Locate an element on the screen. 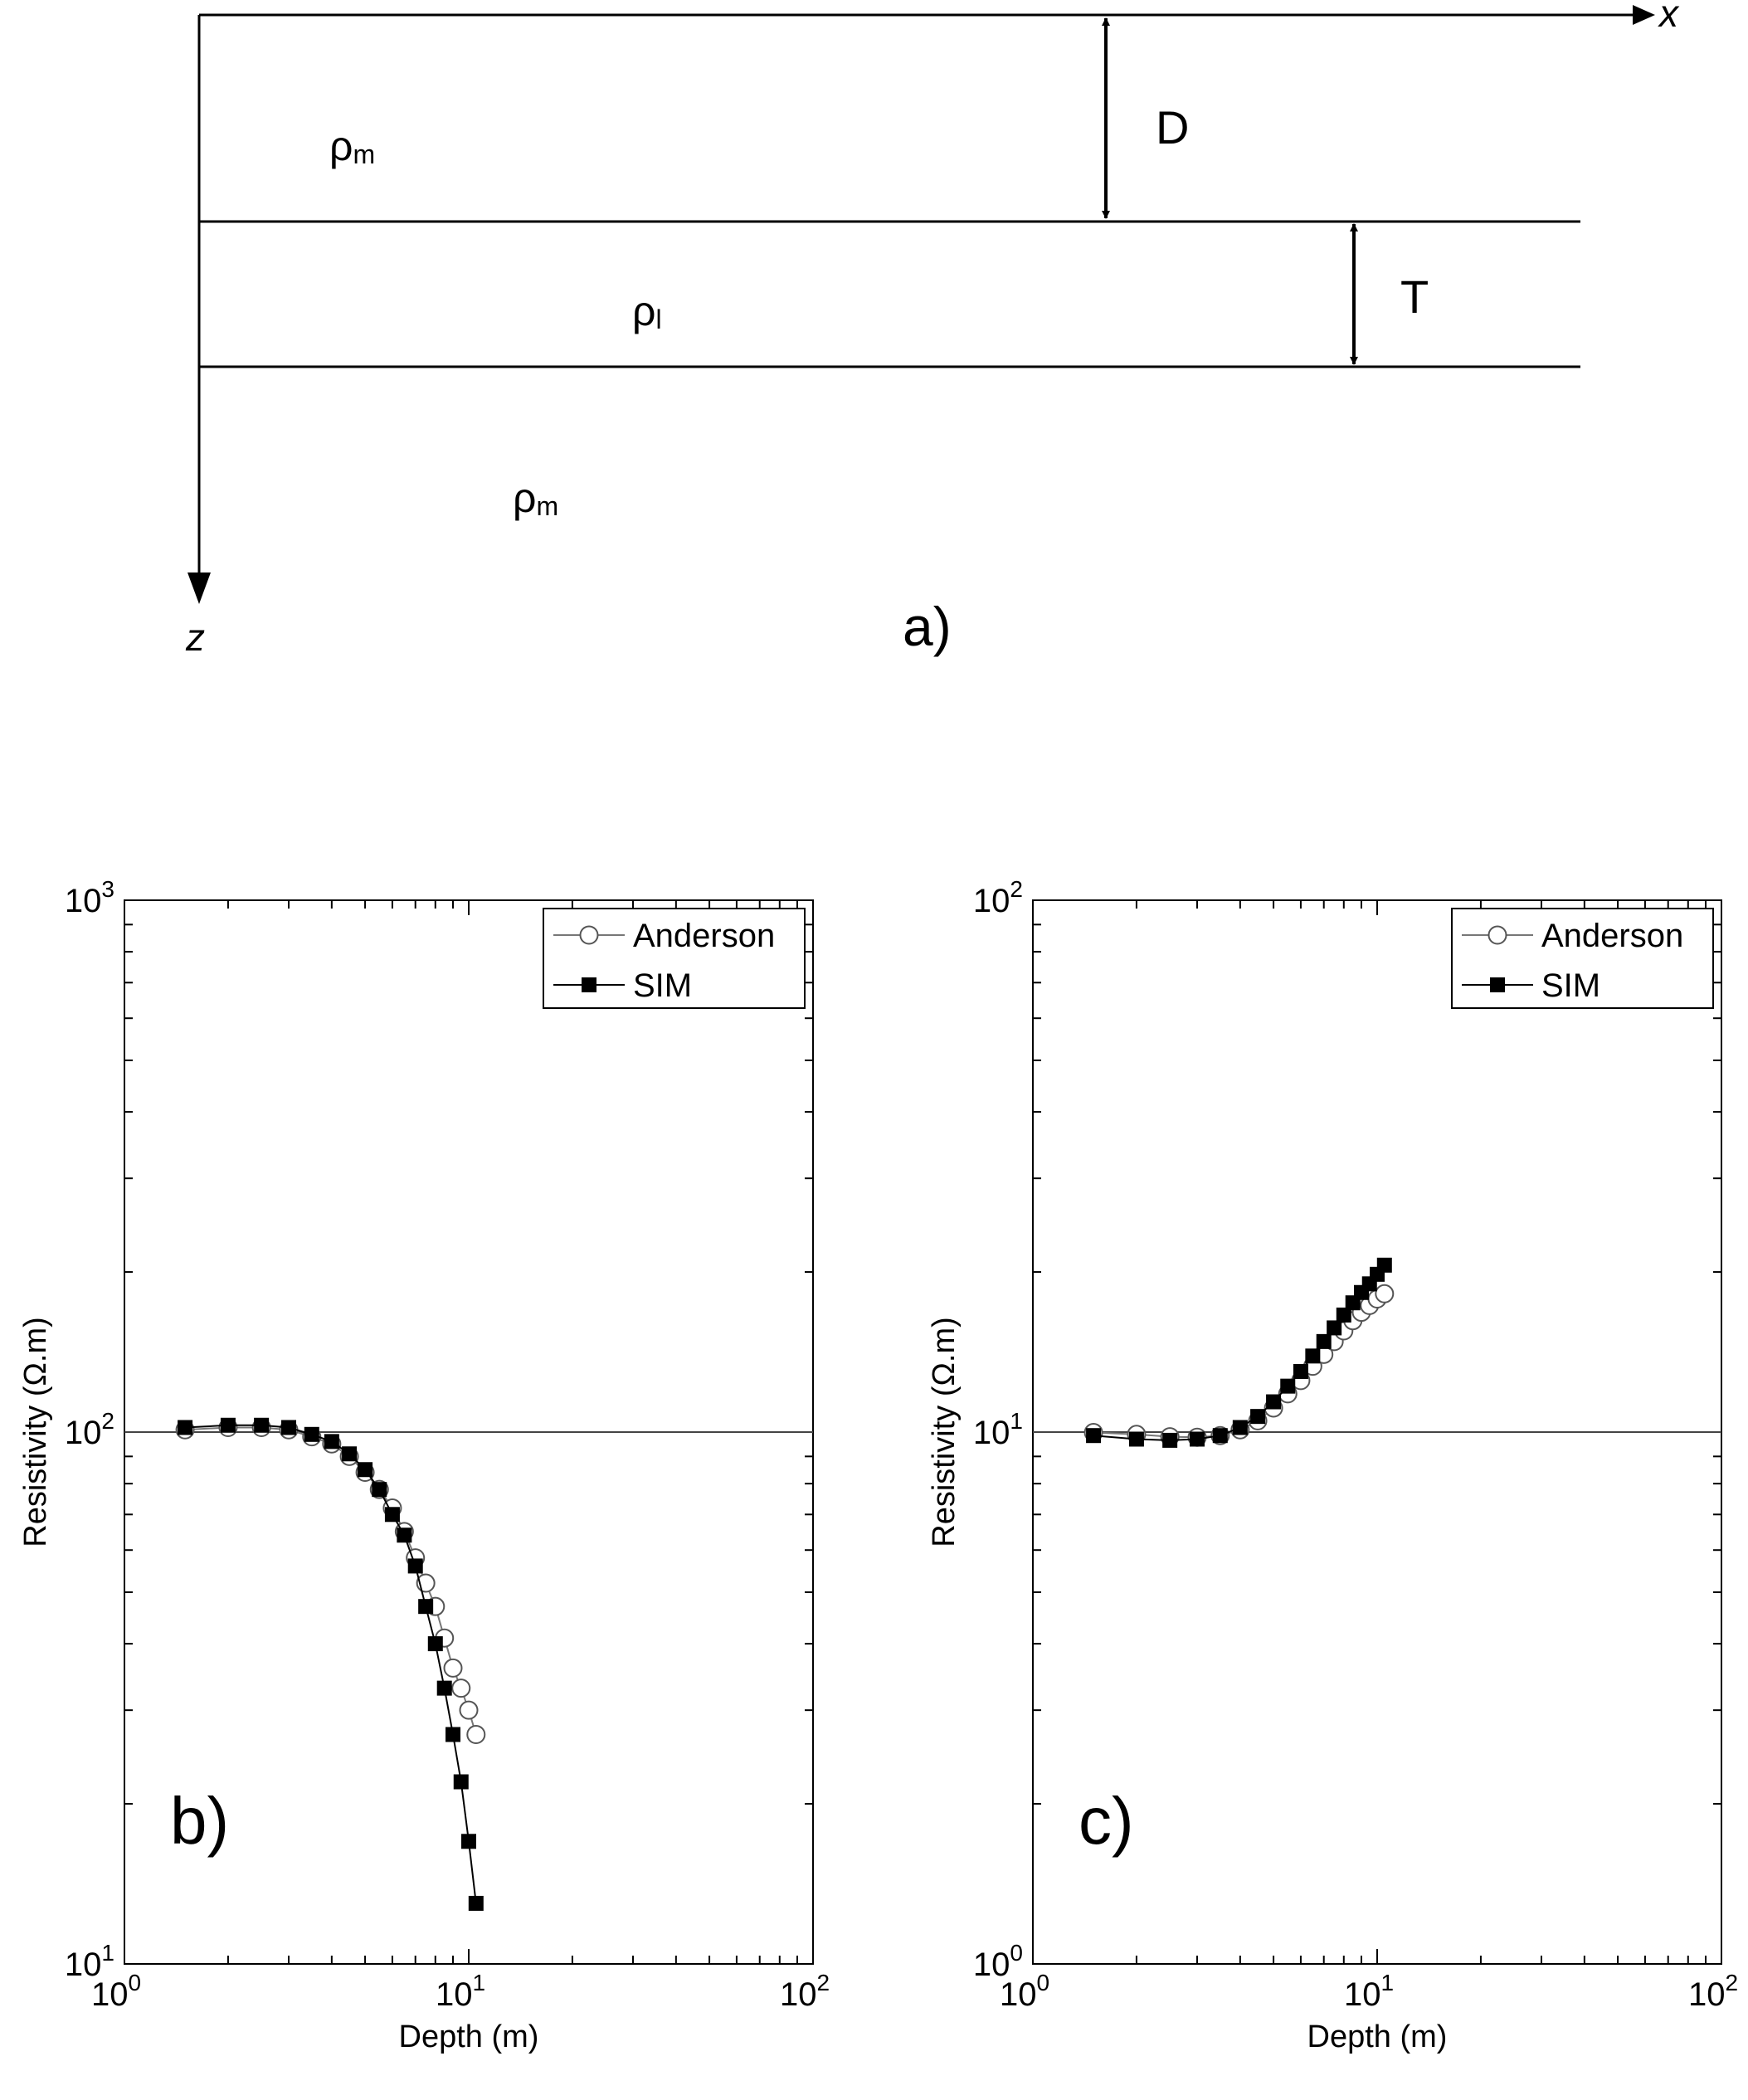  y-tick-label: 10³ is located at coordinates (89, 897).